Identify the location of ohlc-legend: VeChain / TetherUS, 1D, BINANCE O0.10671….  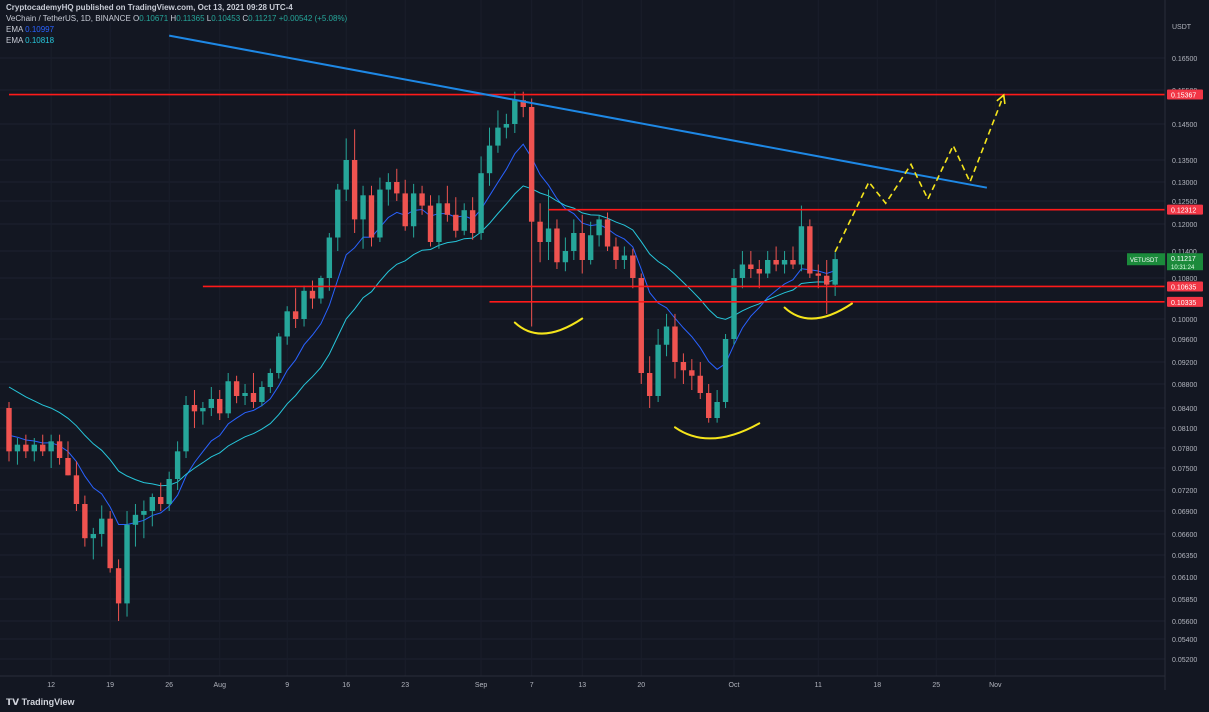
(176, 18).